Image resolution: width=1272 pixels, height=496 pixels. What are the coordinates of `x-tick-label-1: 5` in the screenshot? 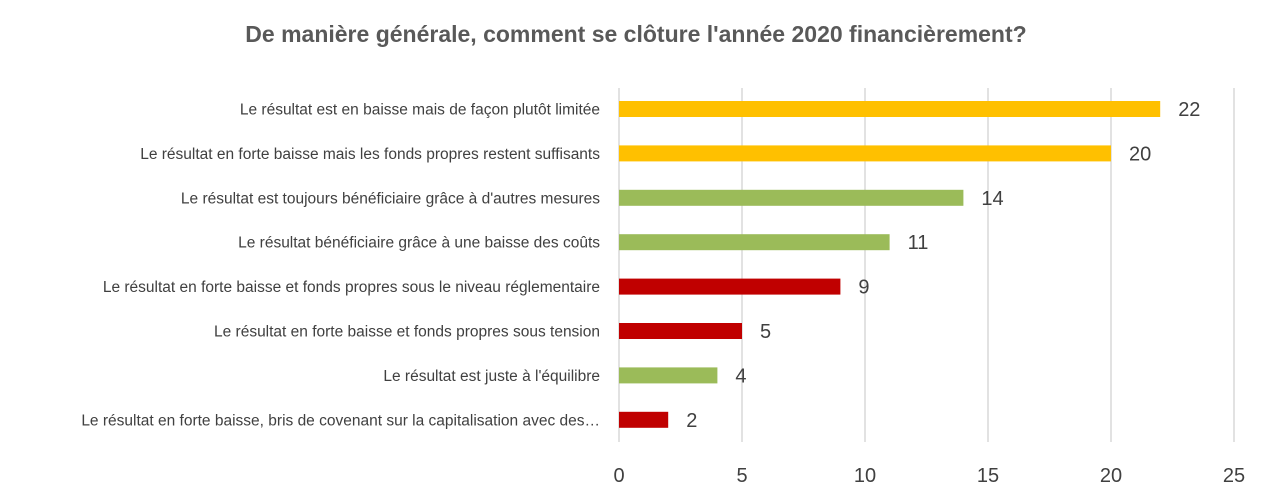 It's located at (741, 476).